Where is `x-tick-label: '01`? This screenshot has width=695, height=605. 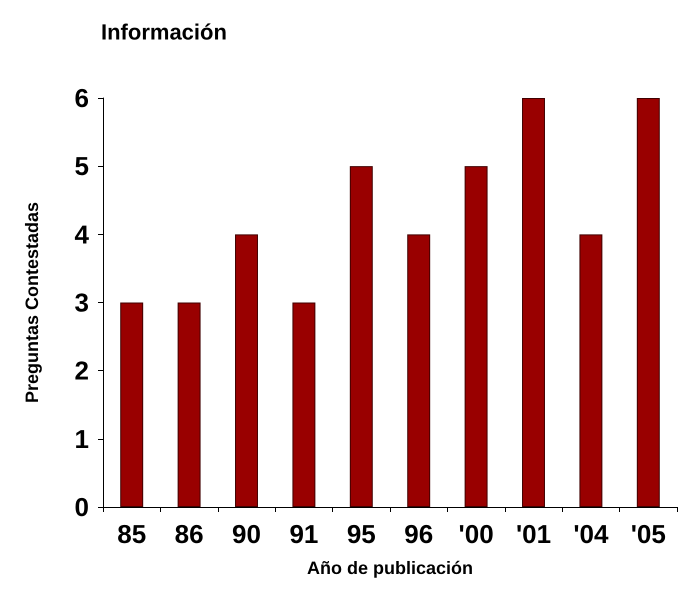 x-tick-label: '01 is located at coordinates (534, 534).